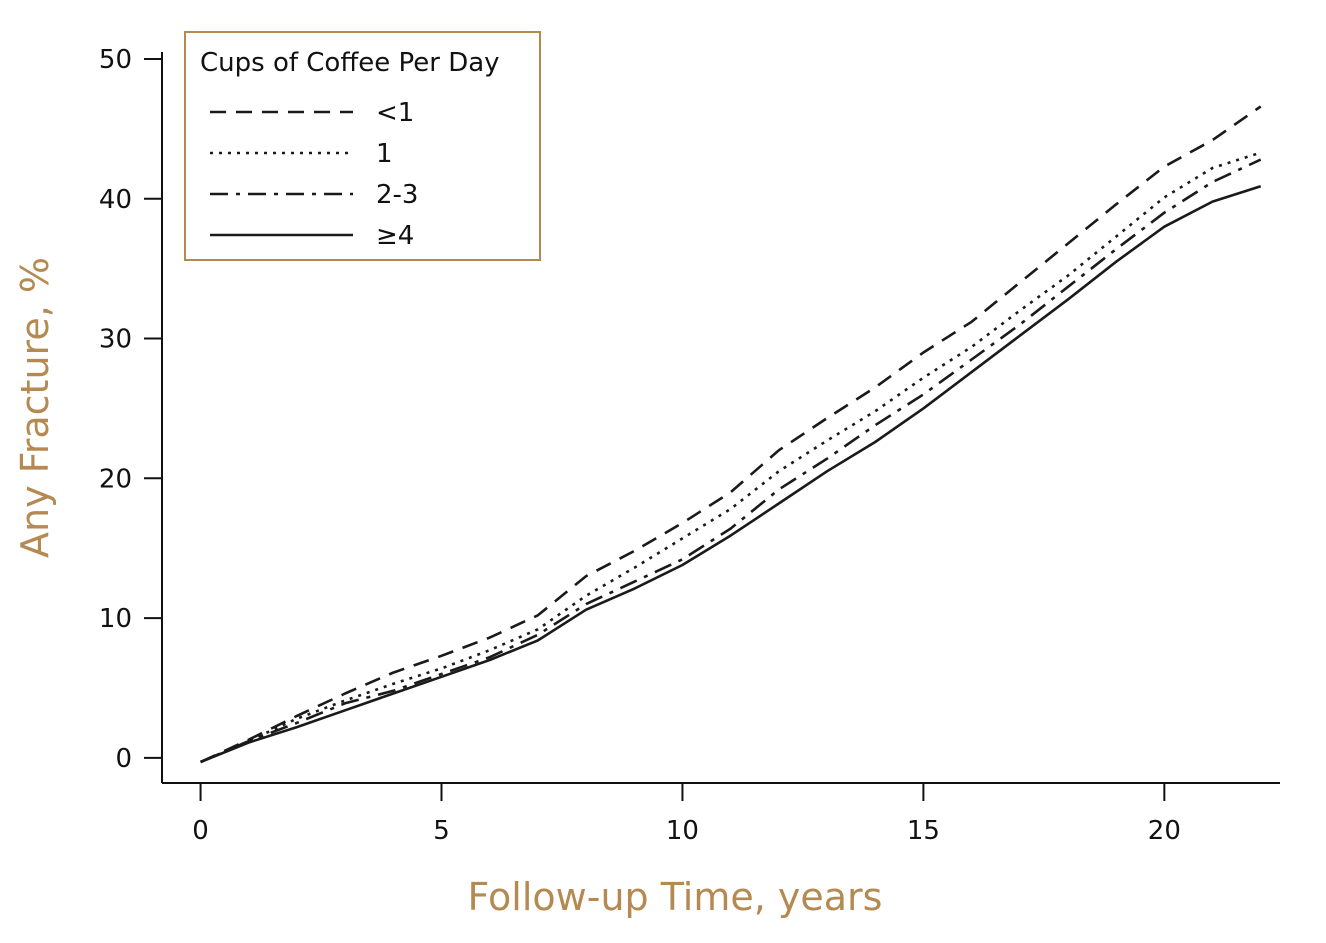 The height and width of the screenshot is (943, 1326). I want to click on y-tick-label: 50, so click(115, 60).